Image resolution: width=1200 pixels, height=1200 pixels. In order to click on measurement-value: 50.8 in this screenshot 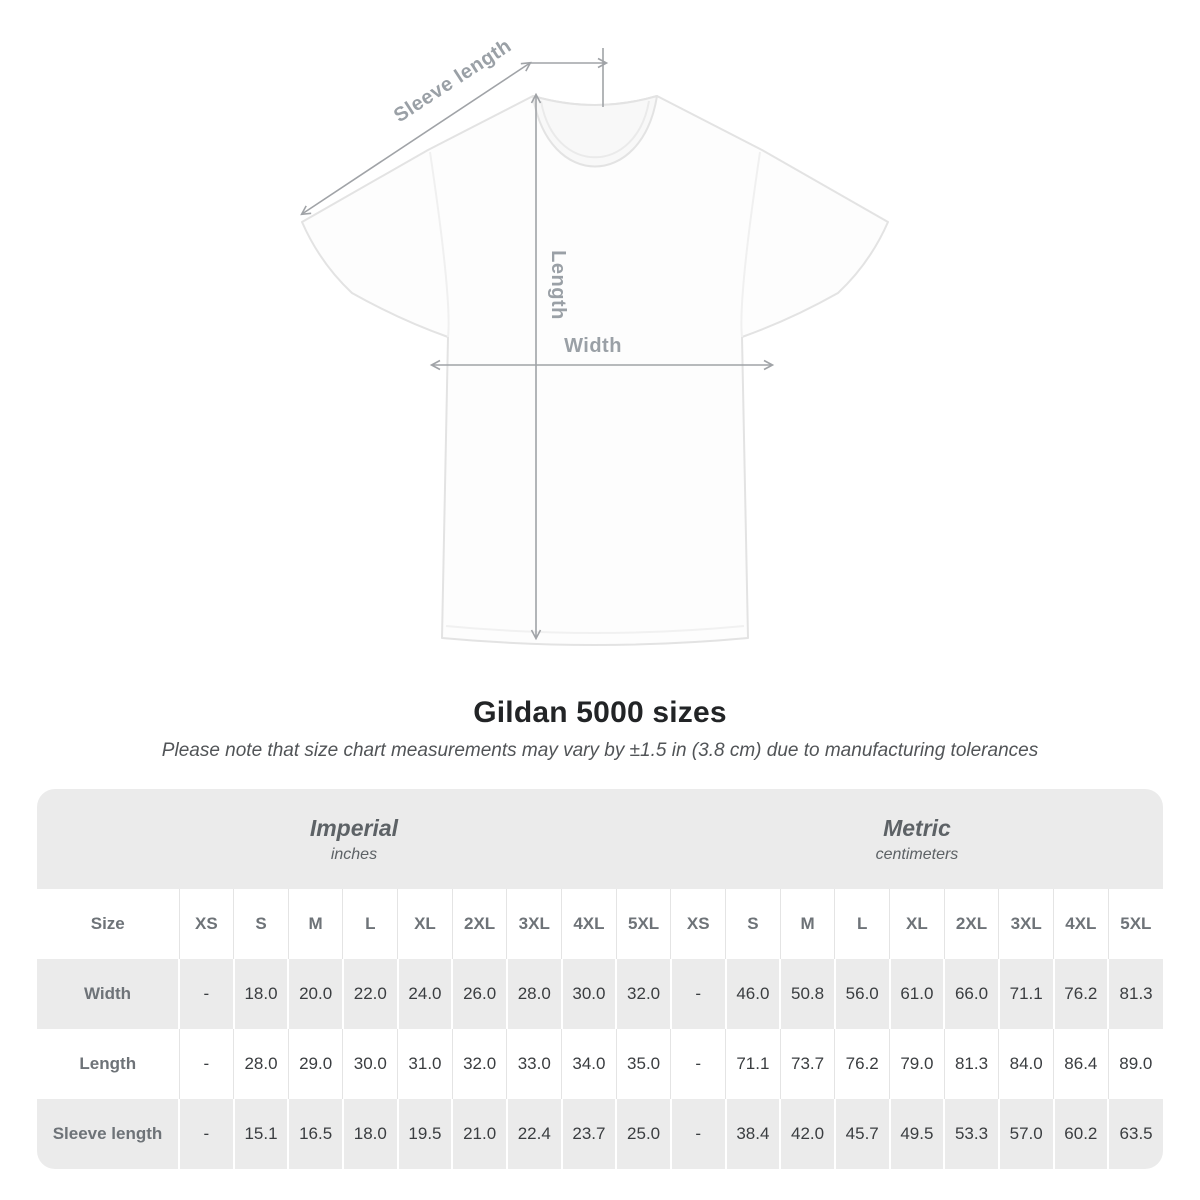, I will do `click(807, 994)`.